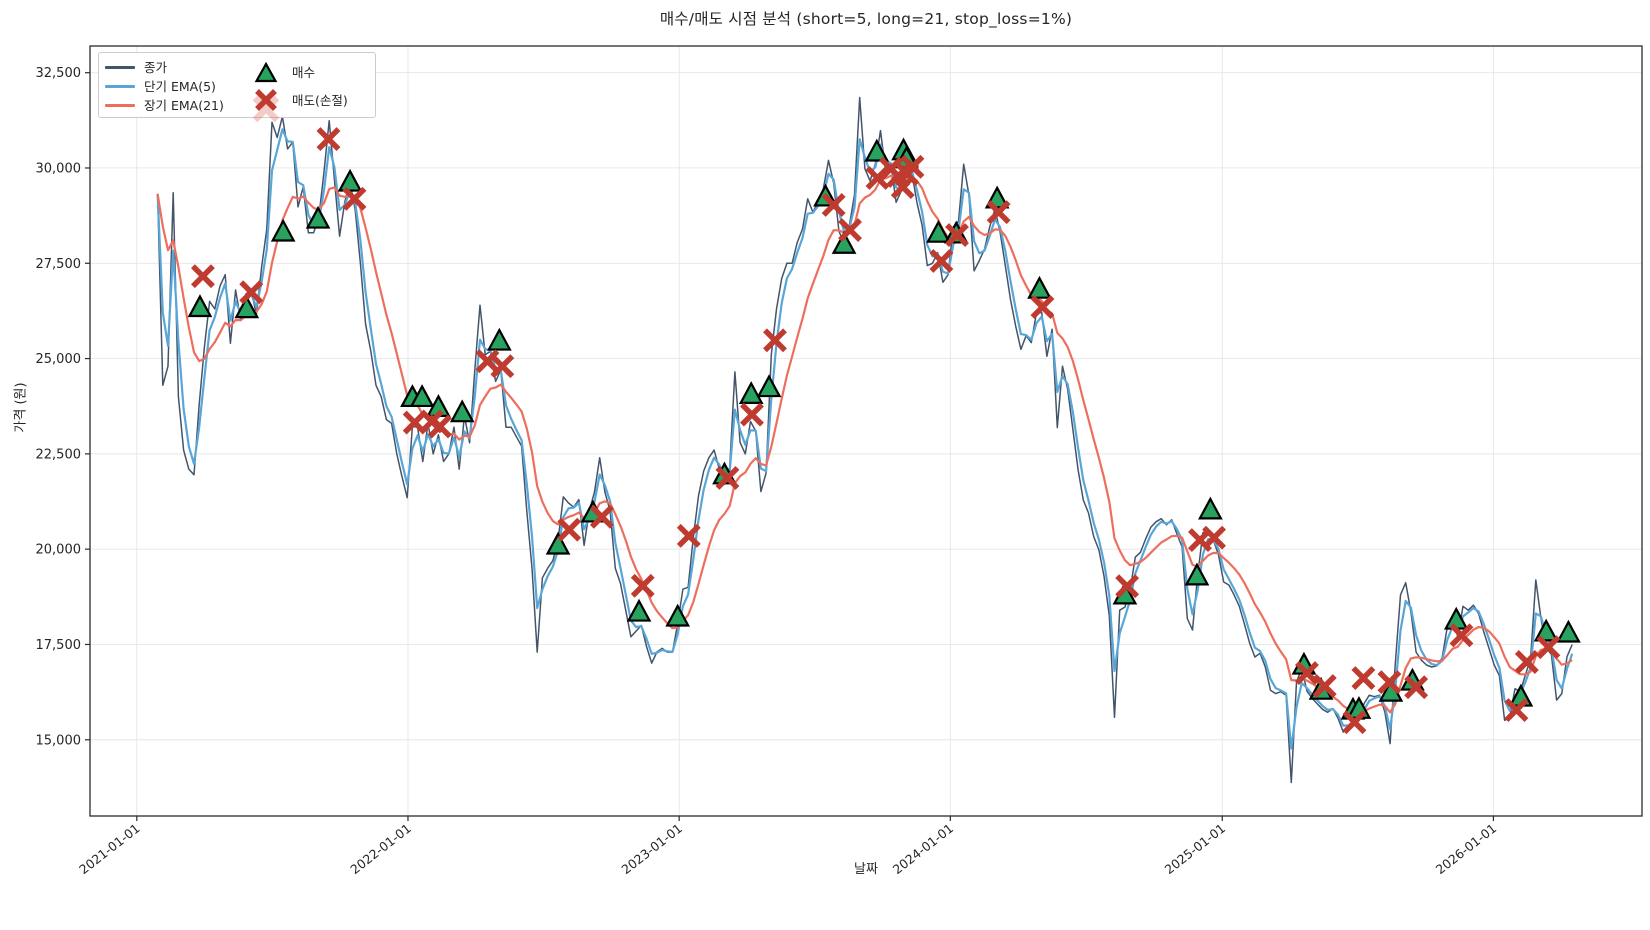  I want to click on x-axis-label: 날짜, so click(866, 869).